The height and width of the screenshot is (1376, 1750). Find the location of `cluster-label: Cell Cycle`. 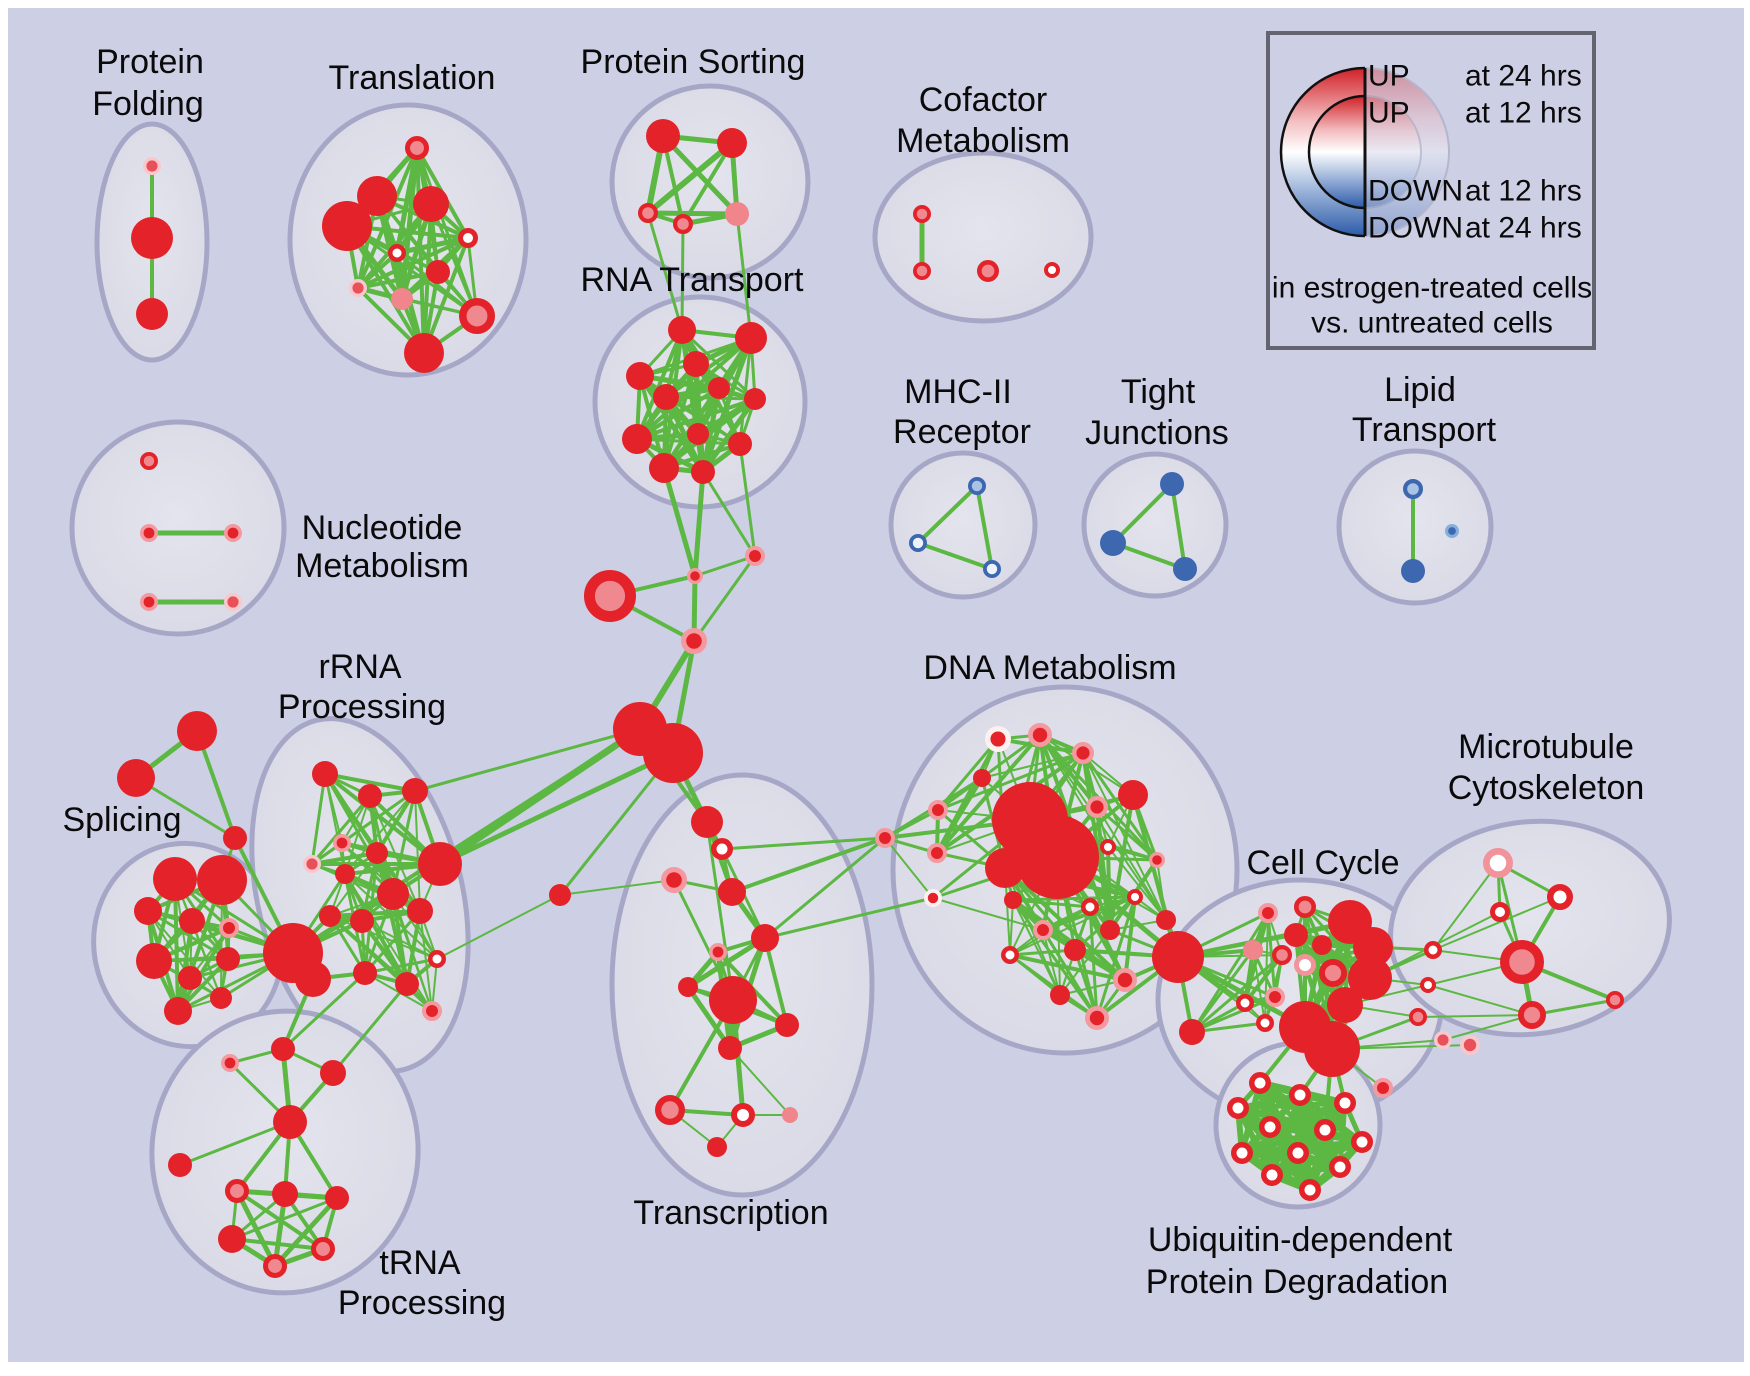

cluster-label: Cell Cycle is located at coordinates (1322, 863).